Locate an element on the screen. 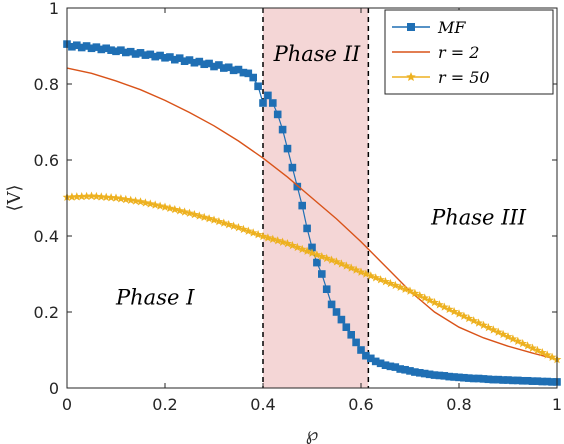 The height and width of the screenshot is (444, 564). phase-label-1: Phase I is located at coordinates (155, 297).